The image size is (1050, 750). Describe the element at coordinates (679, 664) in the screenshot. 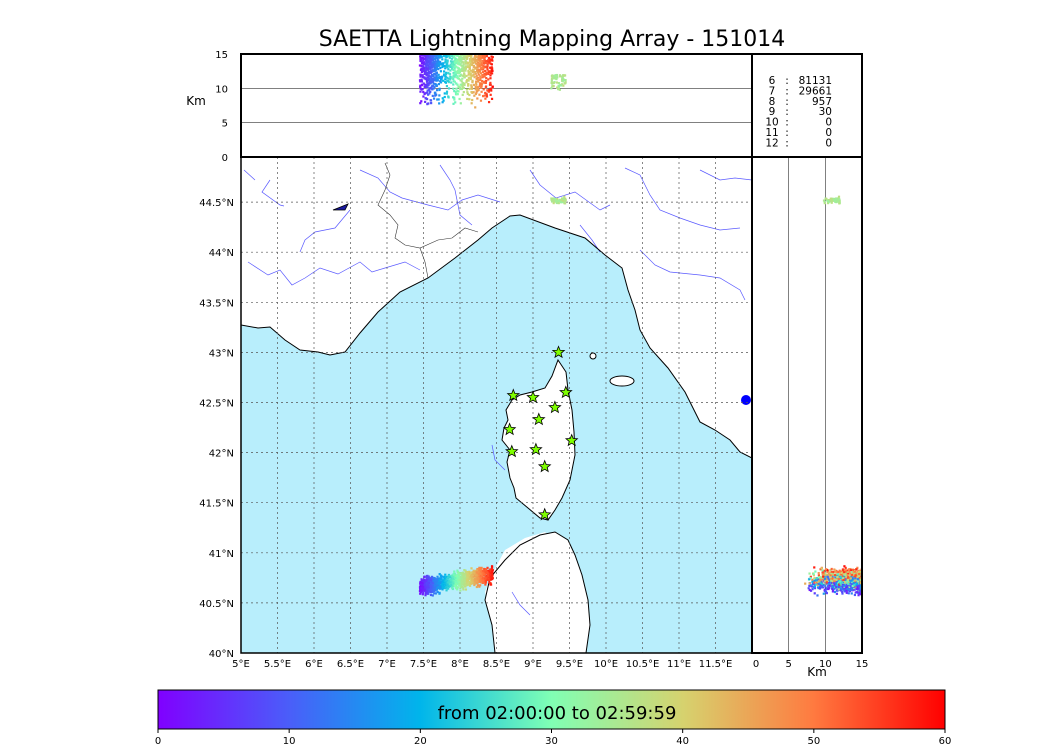

I see `map-x-tick-label: 11°E` at that location.